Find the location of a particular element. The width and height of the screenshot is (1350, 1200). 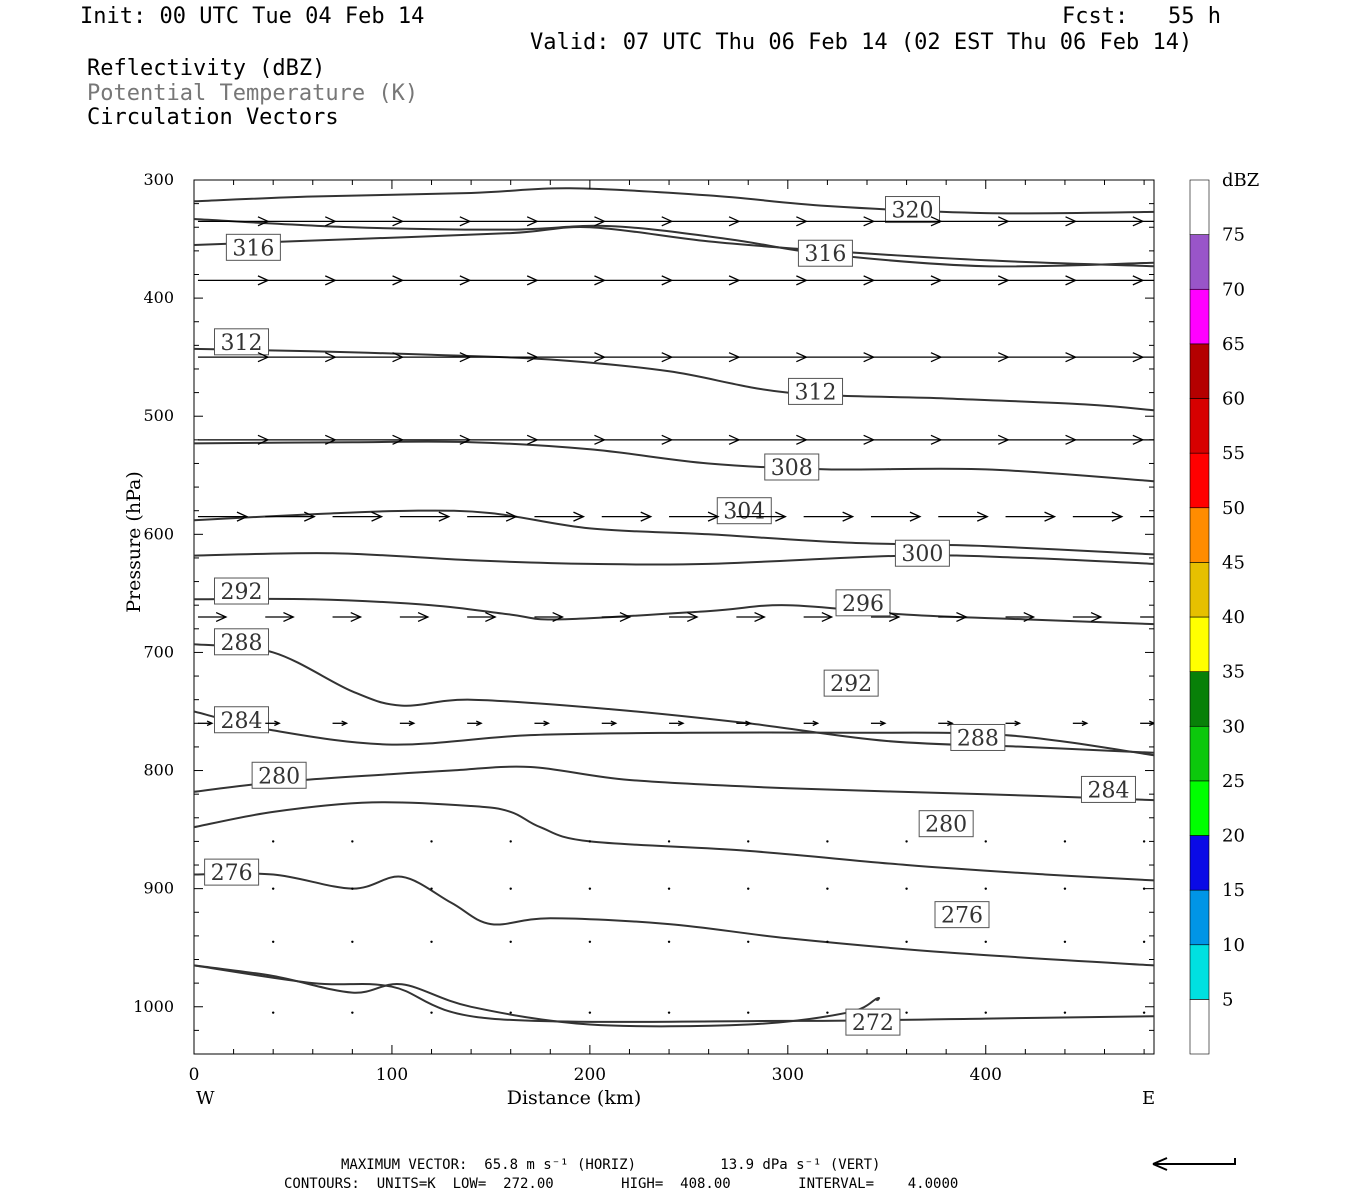

colorbar-tick-label: 10 is located at coordinates (1233, 945).